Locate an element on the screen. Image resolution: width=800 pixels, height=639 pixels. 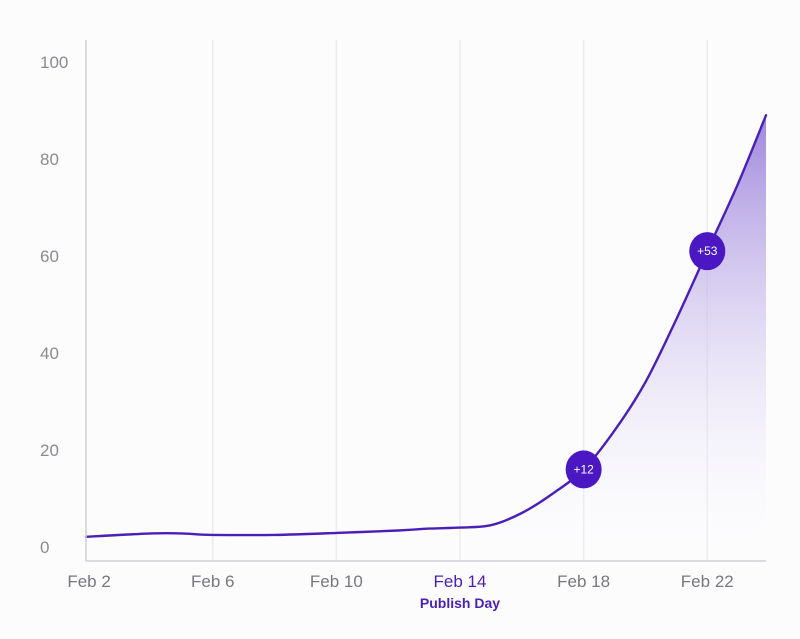
y-tick-label: 0 is located at coordinates (44, 547).